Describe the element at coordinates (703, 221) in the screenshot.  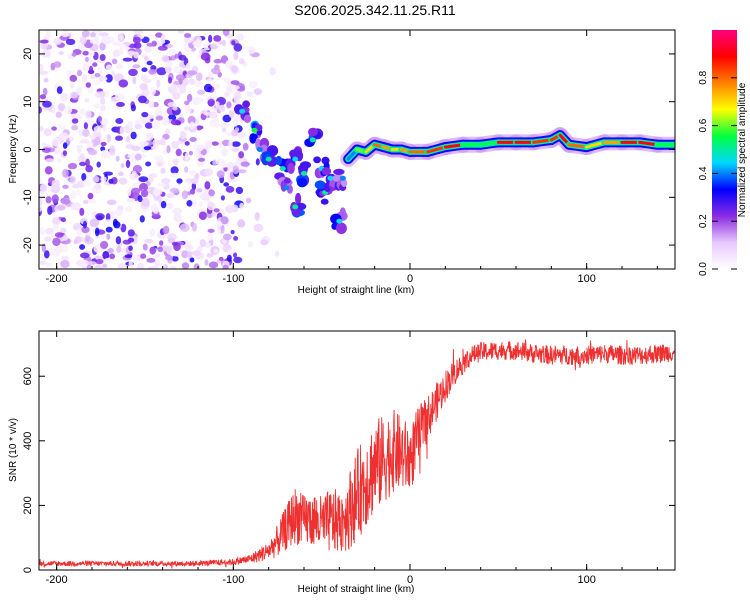
I see `colorbar-tick-label: 0.2` at that location.